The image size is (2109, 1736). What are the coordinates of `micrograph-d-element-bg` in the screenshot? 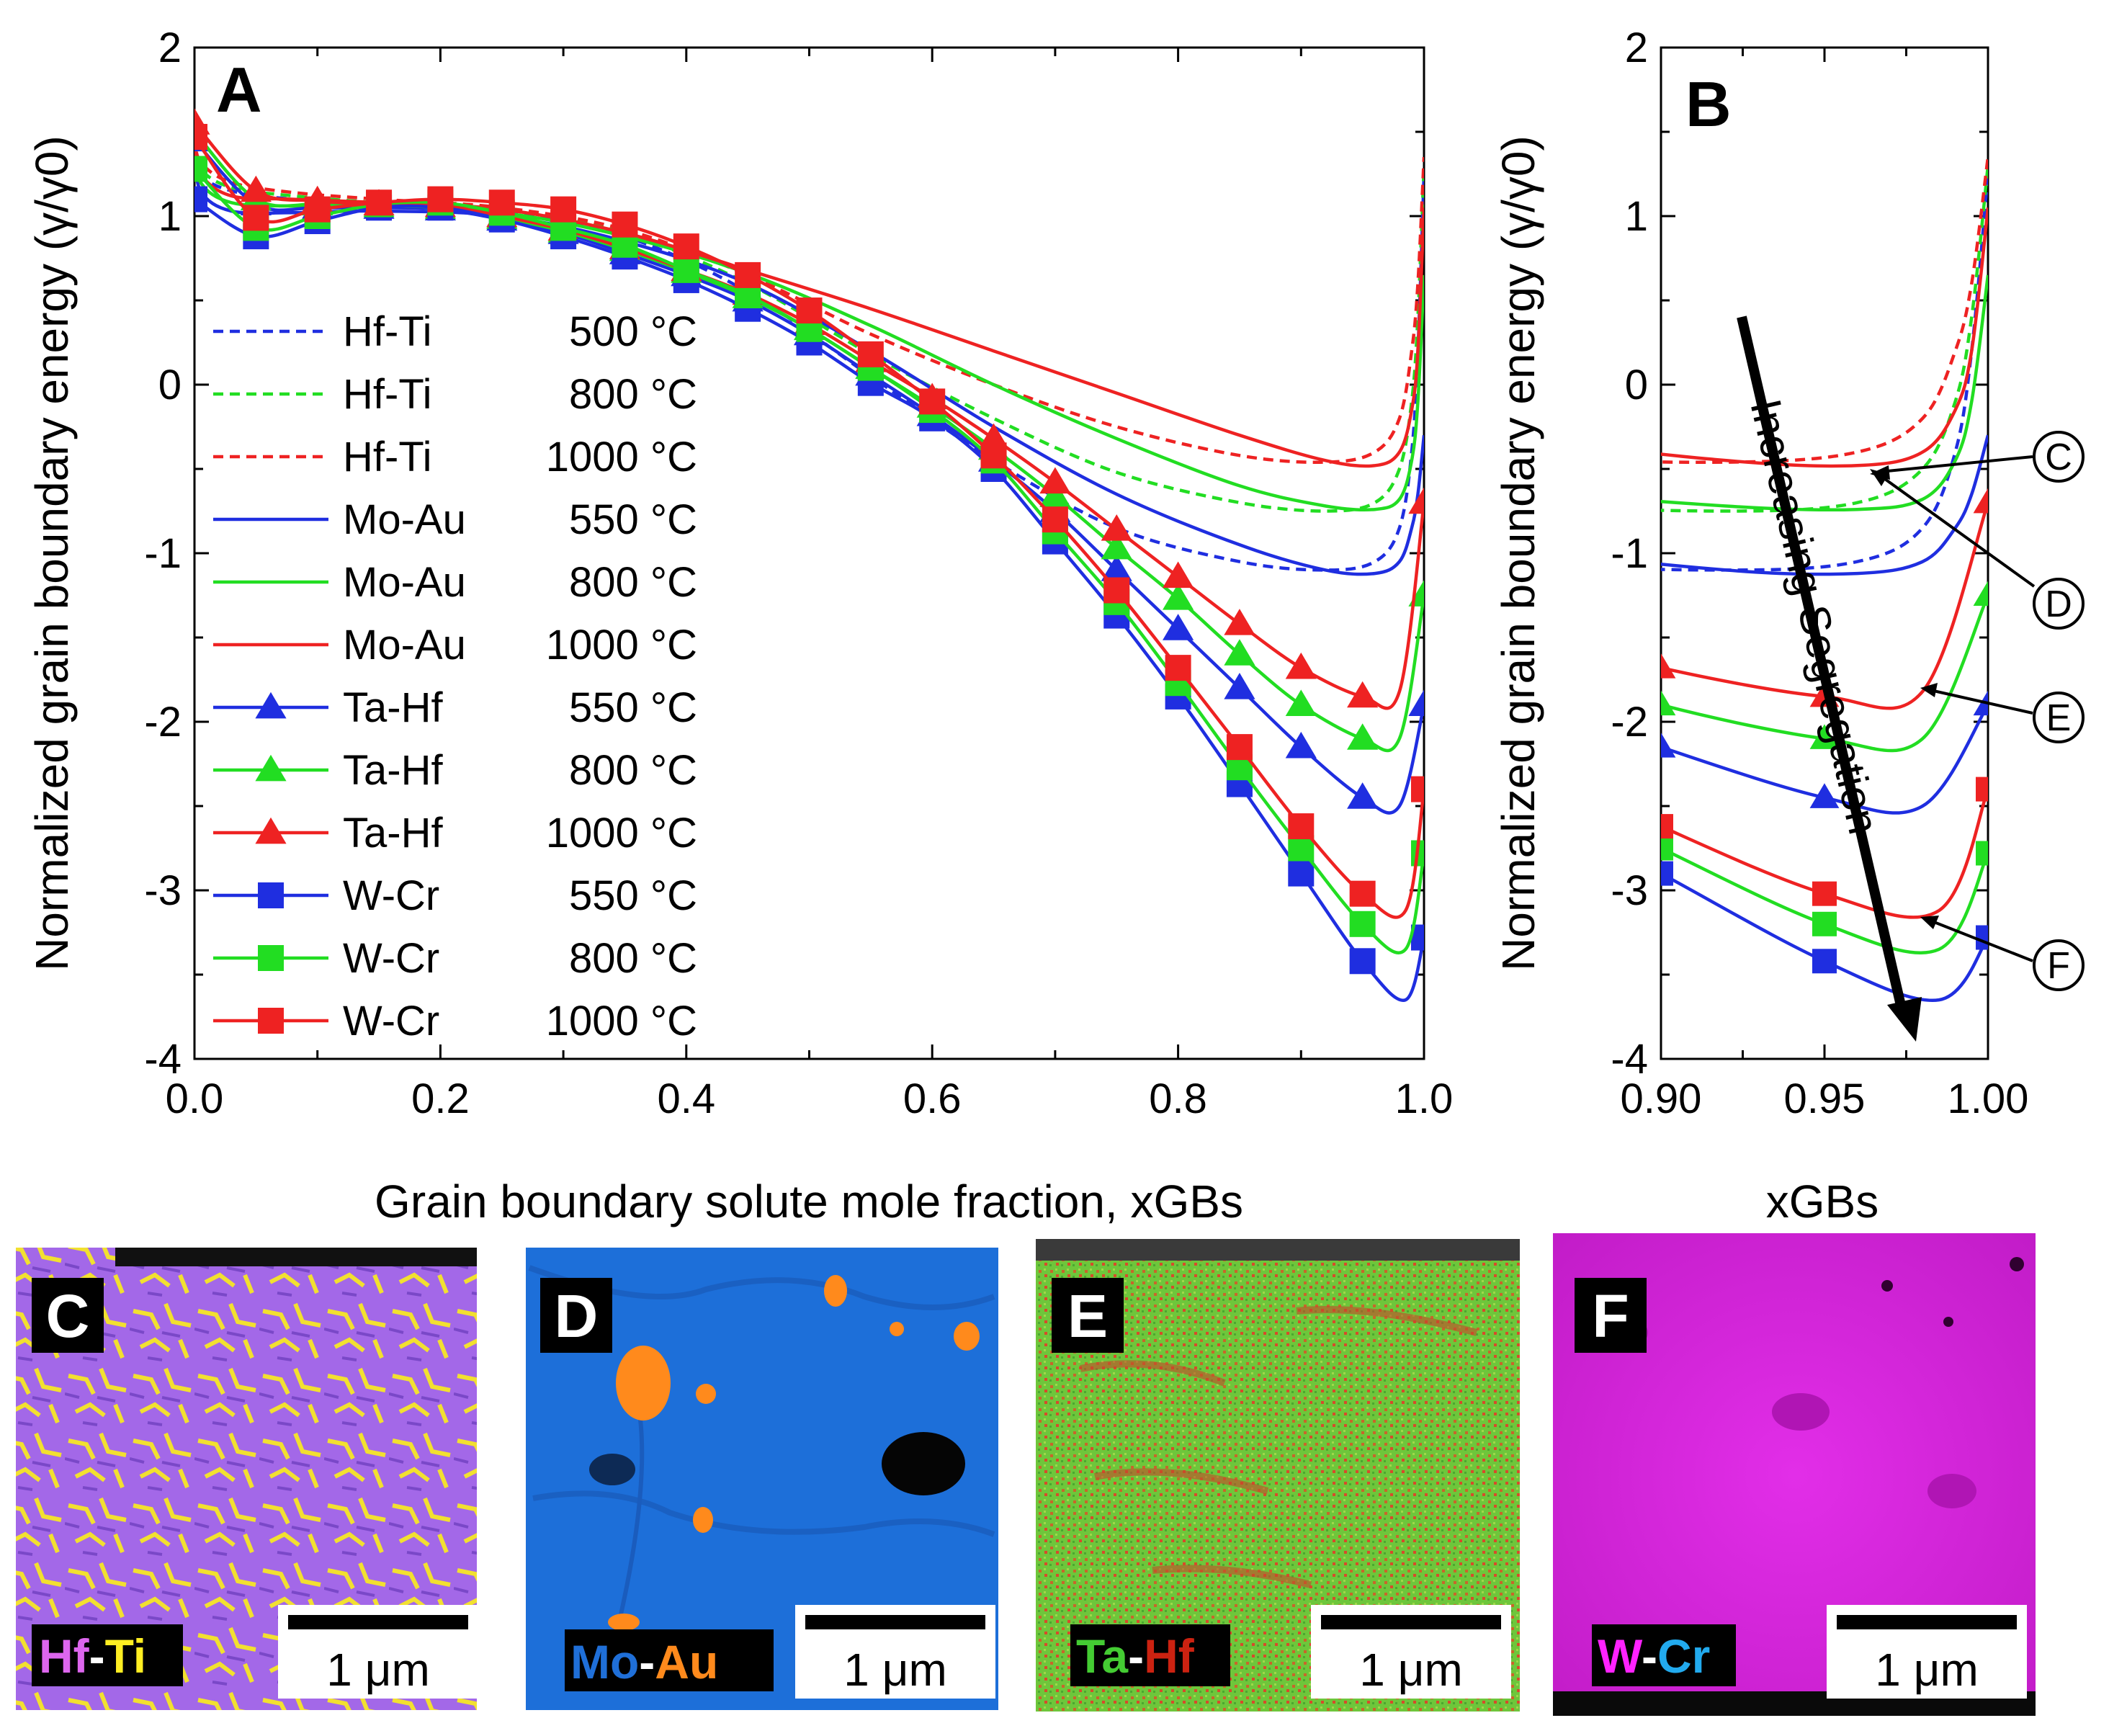 It's located at (669, 1660).